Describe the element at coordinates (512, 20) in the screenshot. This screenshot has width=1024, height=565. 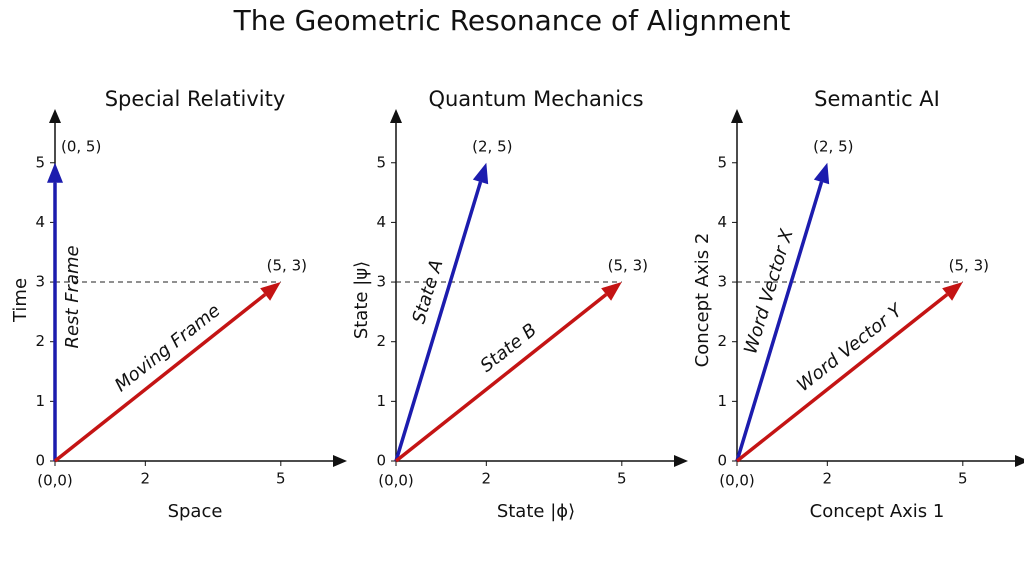
I see `figure-title: The Geometric Resonance of Alignment` at that location.